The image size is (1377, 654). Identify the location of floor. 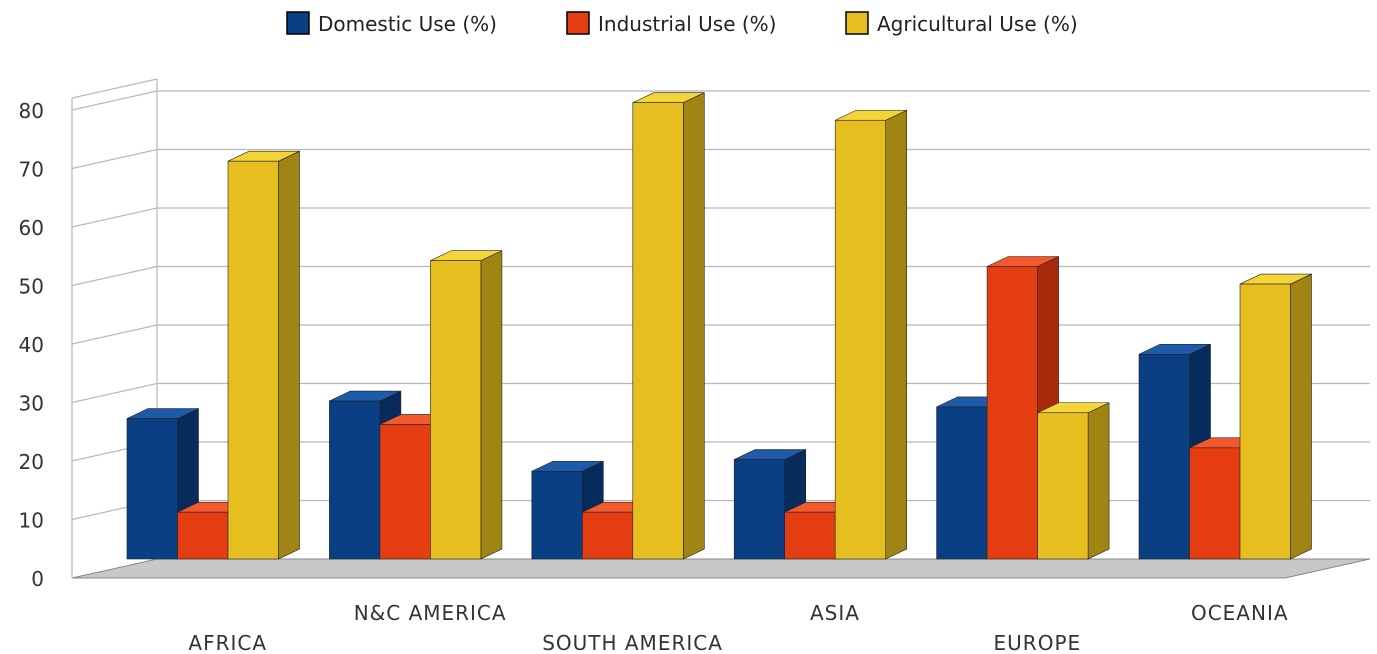
(721, 568).